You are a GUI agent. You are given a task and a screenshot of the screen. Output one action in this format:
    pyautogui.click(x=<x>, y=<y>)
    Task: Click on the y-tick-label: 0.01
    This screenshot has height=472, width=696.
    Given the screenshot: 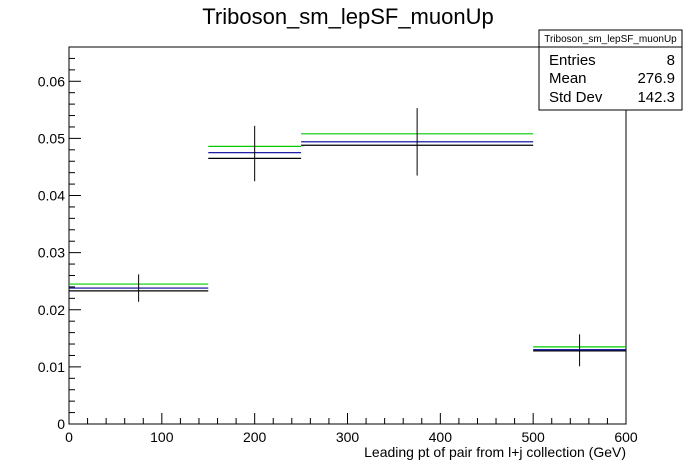 What is the action you would take?
    pyautogui.click(x=51, y=367)
    